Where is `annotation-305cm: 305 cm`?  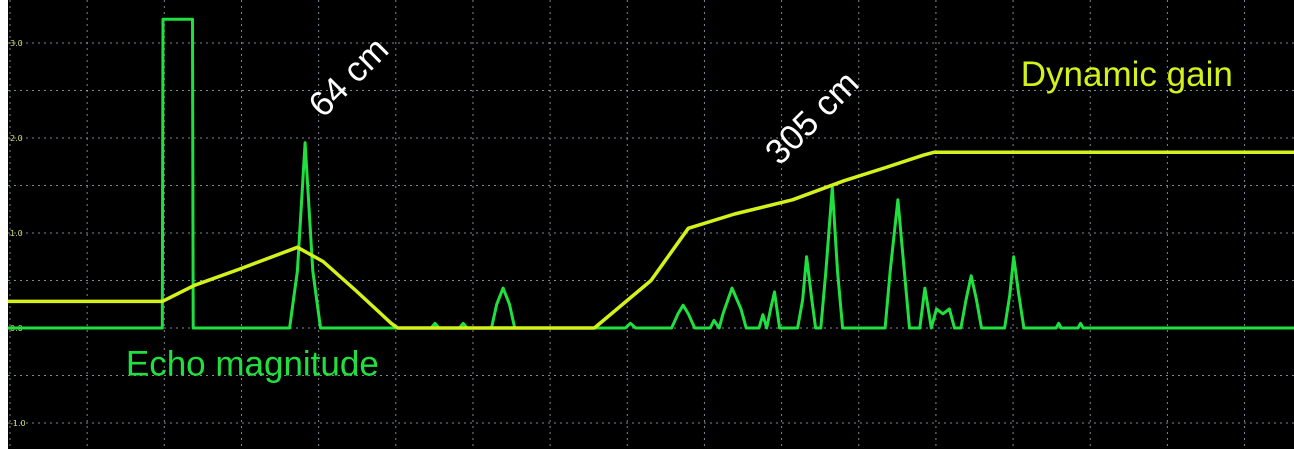 annotation-305cm: 305 cm is located at coordinates (812, 117).